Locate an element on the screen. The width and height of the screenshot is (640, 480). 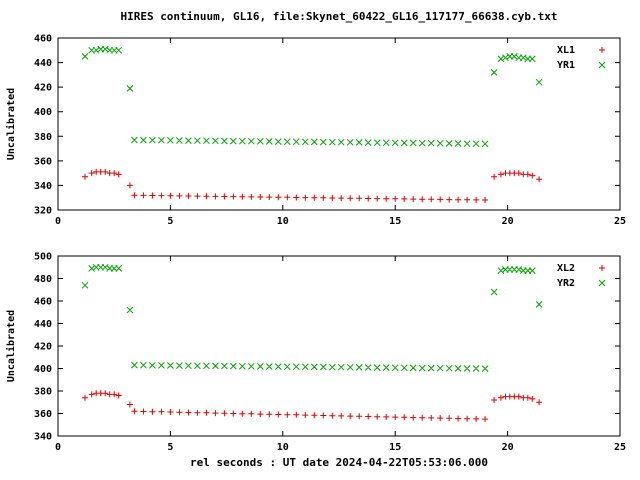
y-tick-label: 480 is located at coordinates (43, 279).